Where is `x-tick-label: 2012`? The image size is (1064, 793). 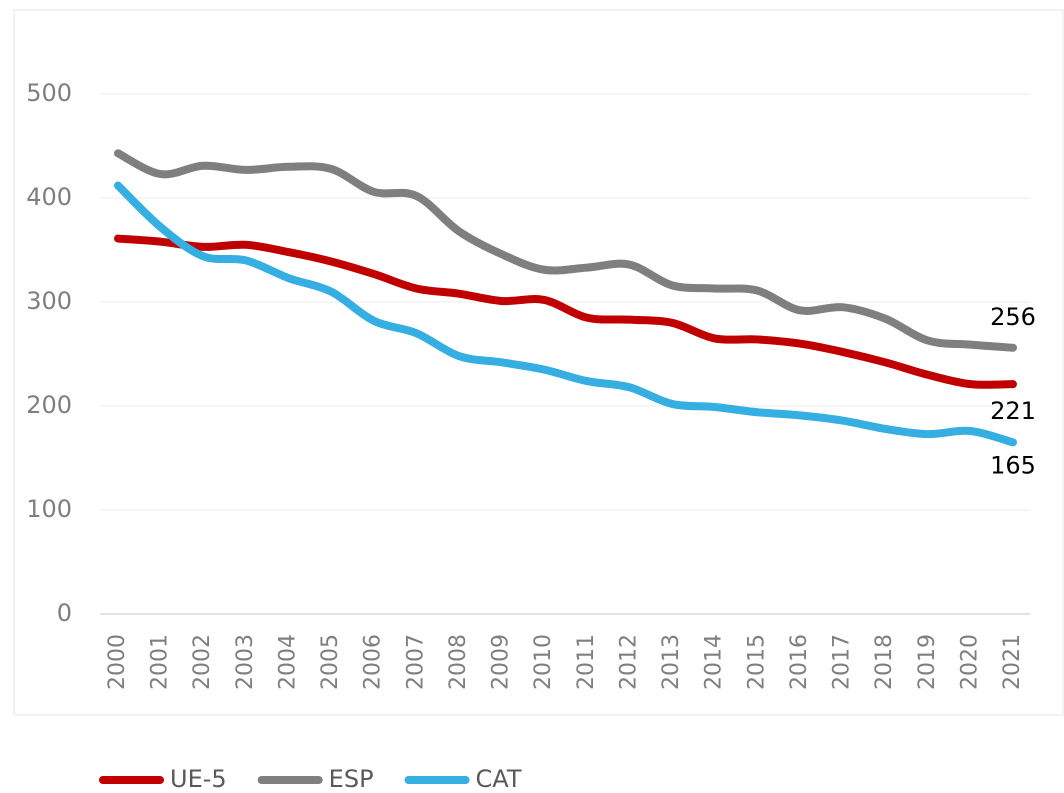
x-tick-label: 2012 is located at coordinates (628, 662).